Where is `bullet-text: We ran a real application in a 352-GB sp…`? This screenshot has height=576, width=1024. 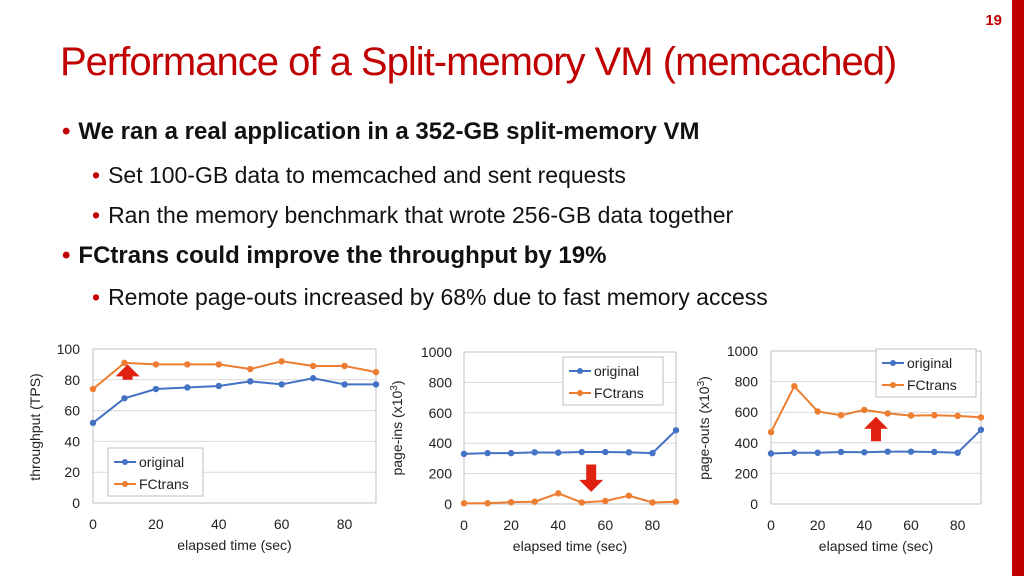
bullet-text: We ran a real application in a 352-GB sp… is located at coordinates (389, 131).